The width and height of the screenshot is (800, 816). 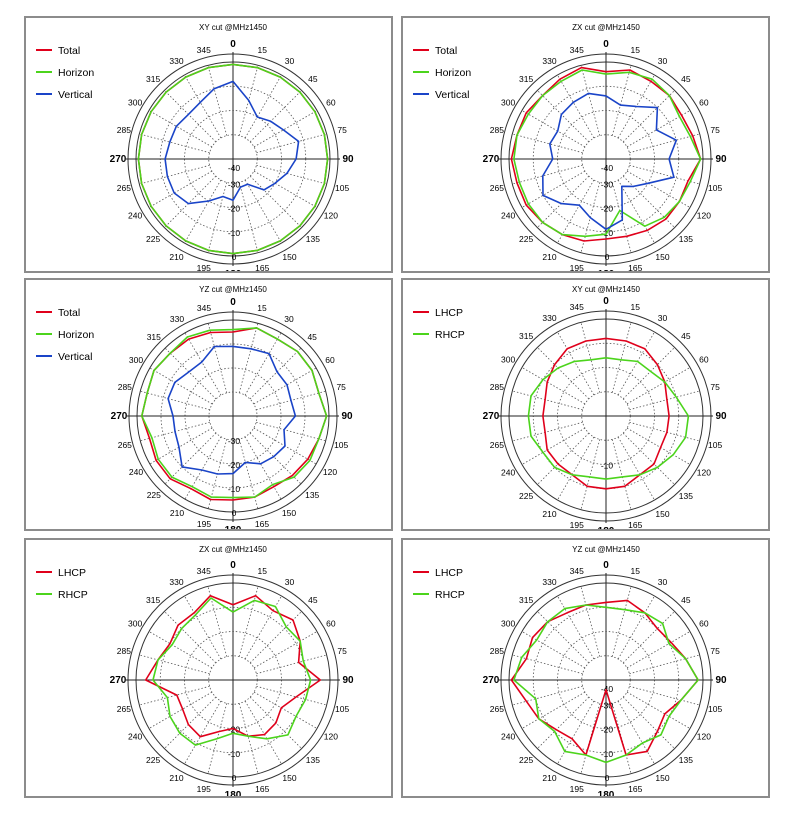 What do you see at coordinates (704, 737) in the screenshot?
I see `angle-tick-label: 120` at bounding box center [704, 737].